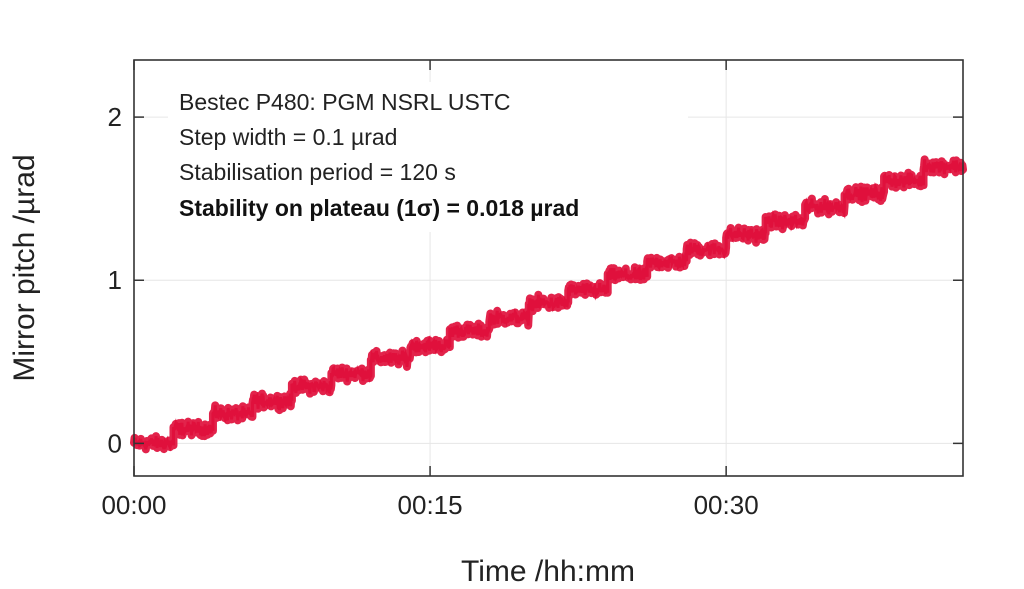 Image resolution: width=1024 pixels, height=589 pixels. What do you see at coordinates (430, 505) in the screenshot?
I see `x-tick-label: 00:15` at bounding box center [430, 505].